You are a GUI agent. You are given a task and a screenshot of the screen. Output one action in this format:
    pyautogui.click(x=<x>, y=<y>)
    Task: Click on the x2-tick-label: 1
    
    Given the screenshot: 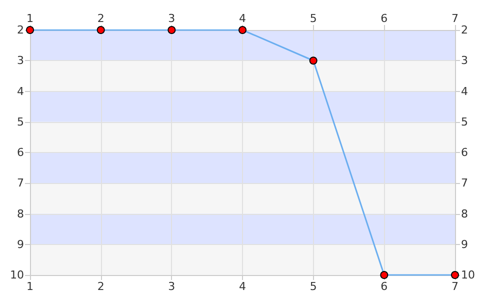 What is the action you would take?
    pyautogui.click(x=30, y=18)
    